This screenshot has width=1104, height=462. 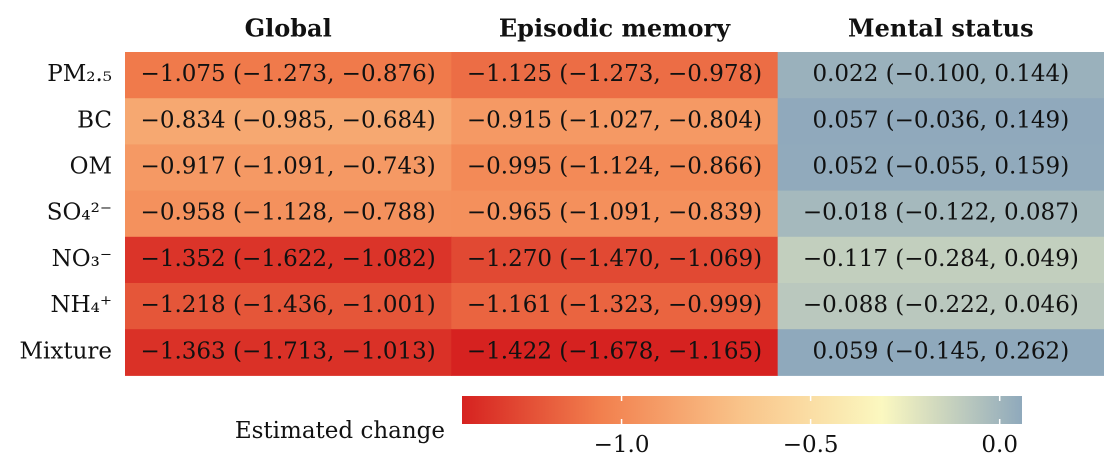 I want to click on cell-label: −0.965 (−1.091, −0.839), so click(x=614, y=213).